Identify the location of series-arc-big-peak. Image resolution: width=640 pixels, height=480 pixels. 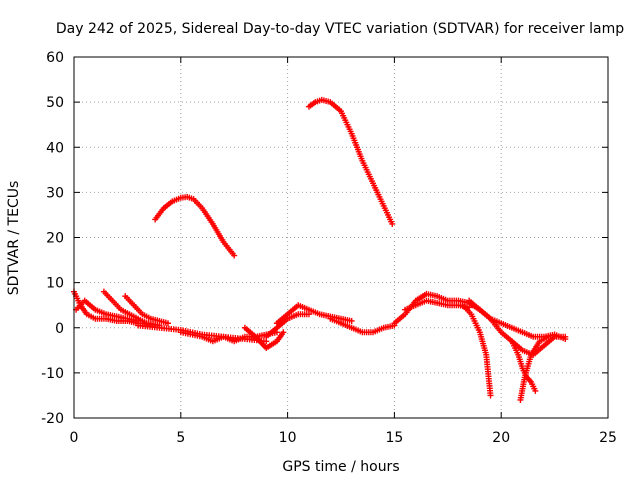
(350, 161).